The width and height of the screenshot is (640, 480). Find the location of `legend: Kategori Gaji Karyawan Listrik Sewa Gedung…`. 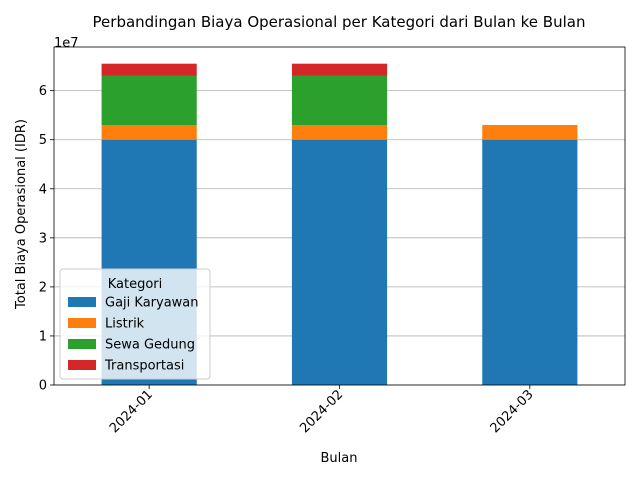

legend: Kategori Gaji Karyawan Listrik Sewa Gedung… is located at coordinates (135, 324).